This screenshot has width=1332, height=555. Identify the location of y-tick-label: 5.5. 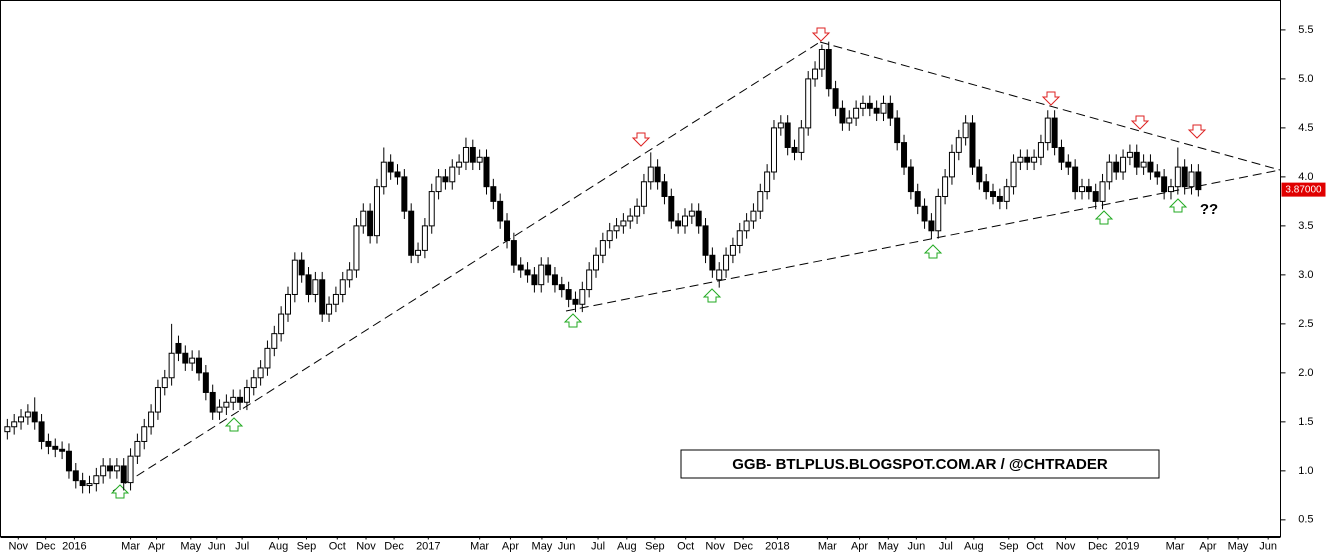
(1305, 30).